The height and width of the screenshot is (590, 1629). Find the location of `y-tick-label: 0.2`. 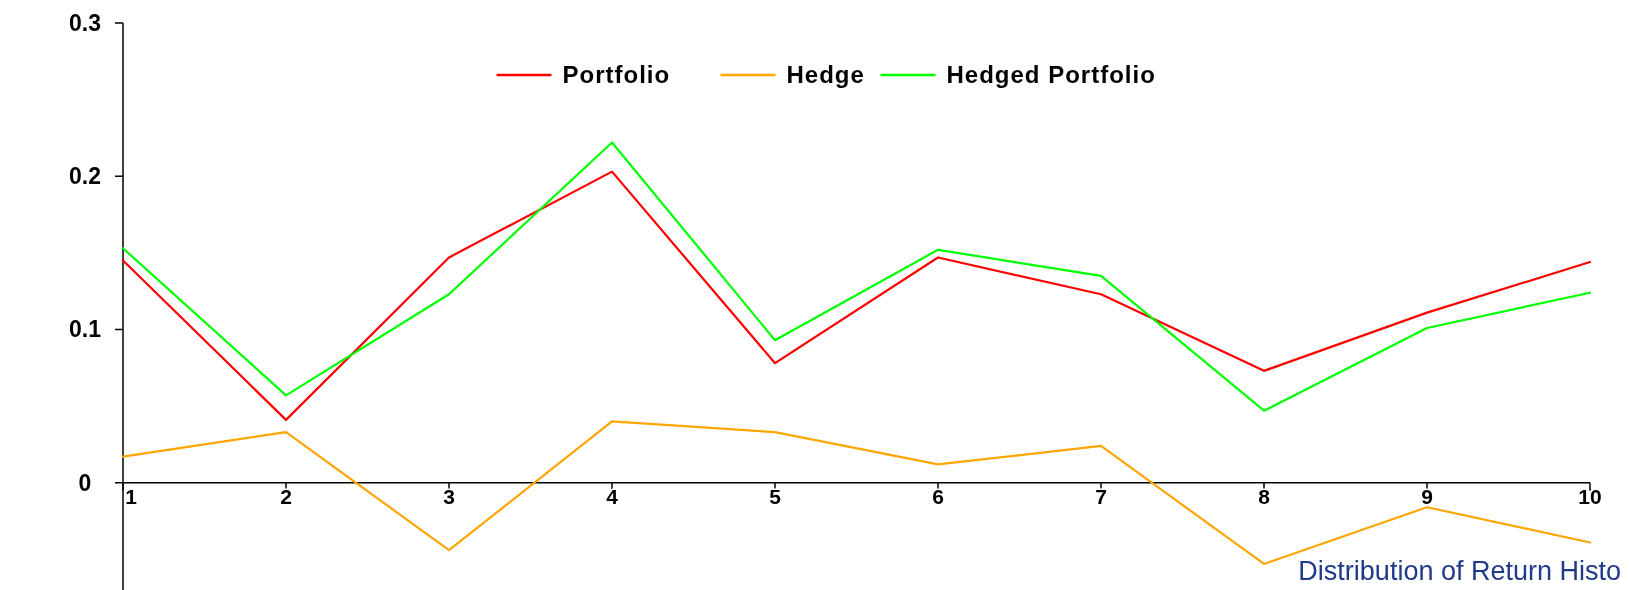

y-tick-label: 0.2 is located at coordinates (85, 176).